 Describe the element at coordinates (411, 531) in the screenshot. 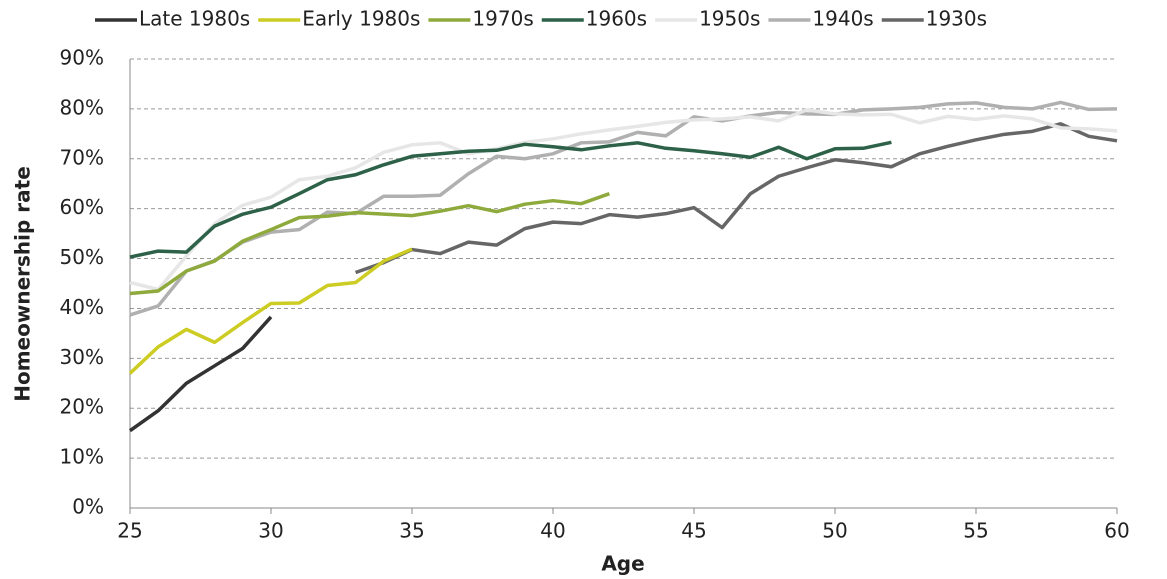

I see `x-tick-label: 35` at that location.